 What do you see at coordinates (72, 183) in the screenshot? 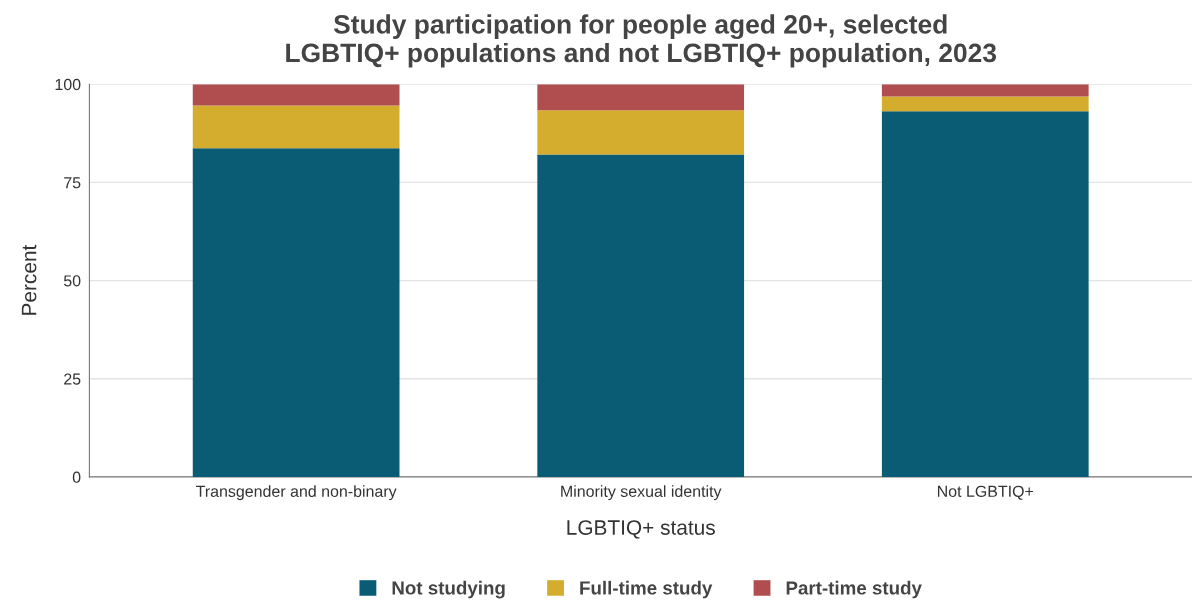
I see `y-tick-label: 75` at bounding box center [72, 183].